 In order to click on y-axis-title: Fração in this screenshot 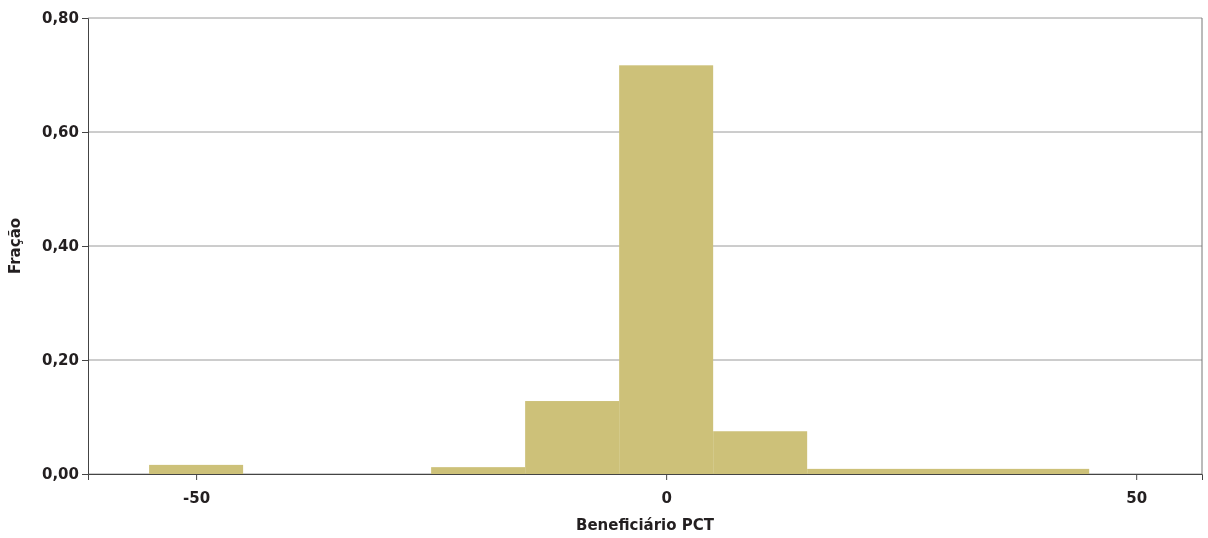, I will do `click(15, 246)`.